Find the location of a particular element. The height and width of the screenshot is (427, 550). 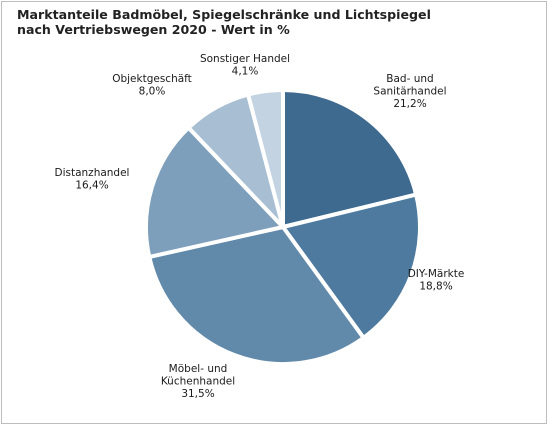

slice-label-6: Sonstiger Handel 4,1% is located at coordinates (245, 65).